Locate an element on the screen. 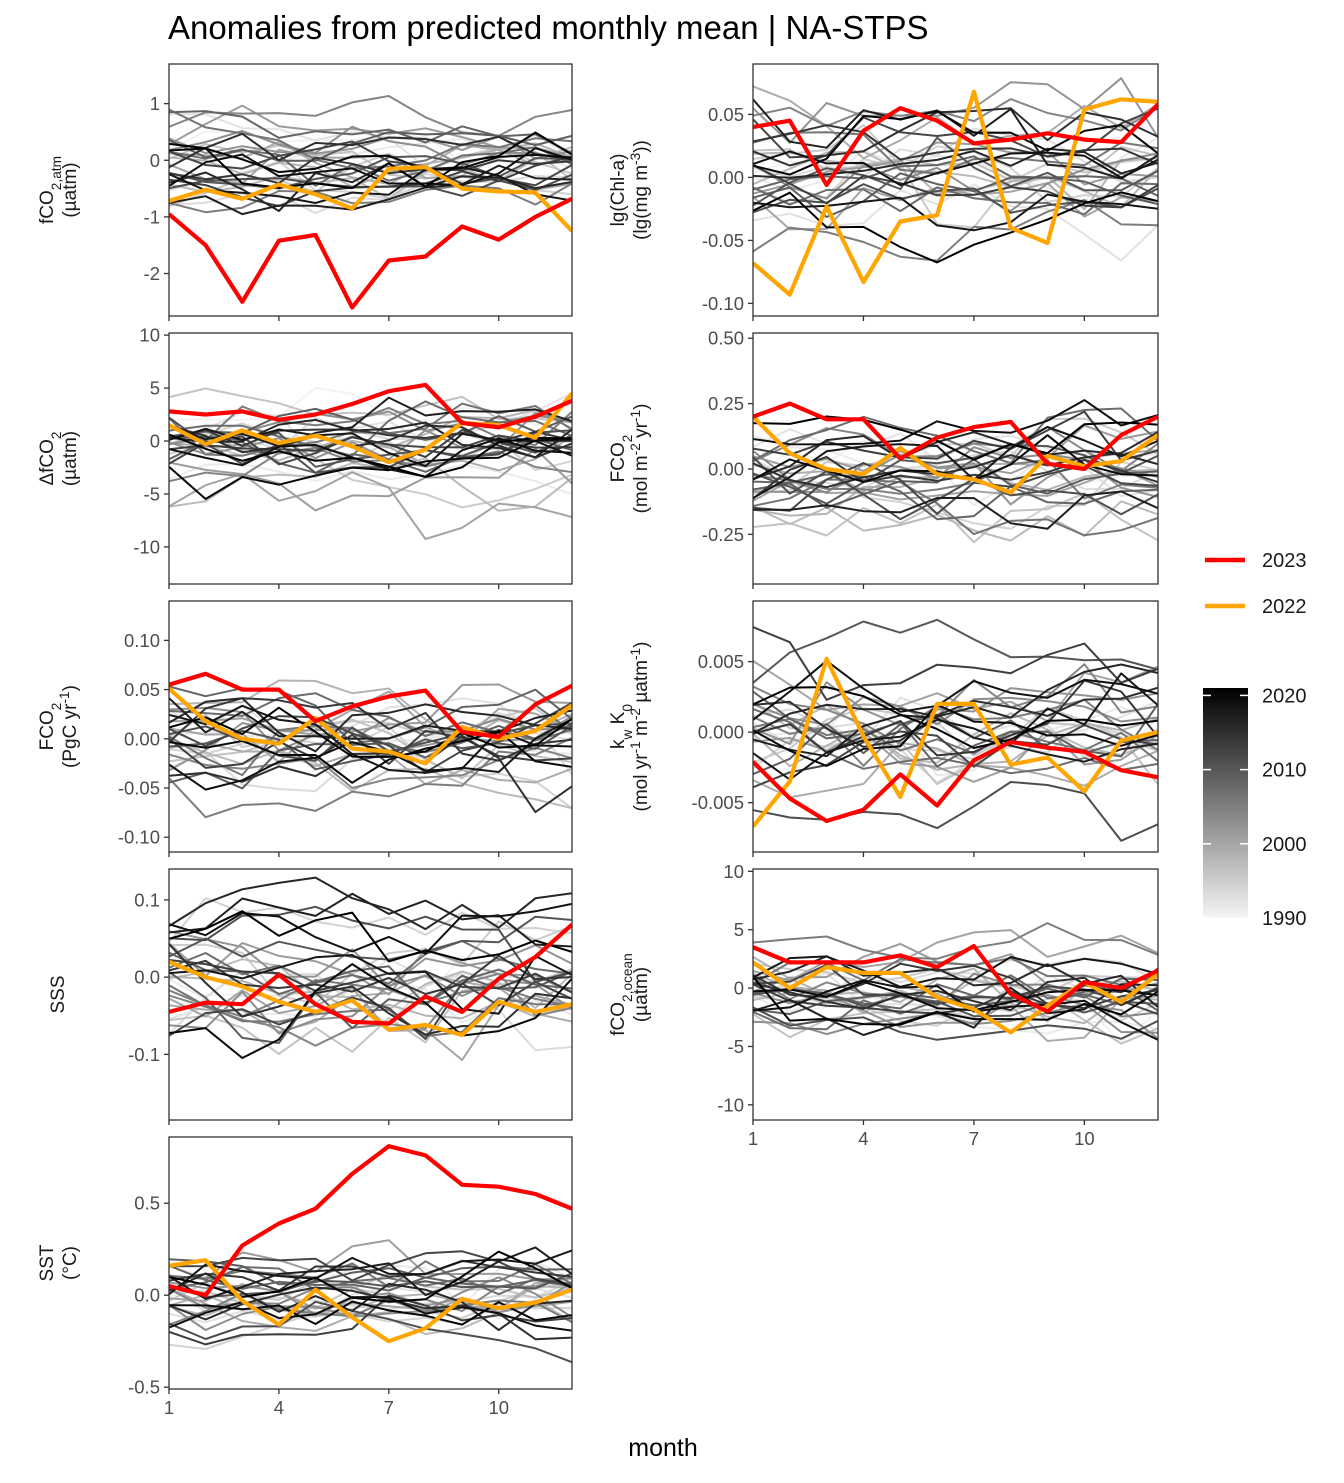  y-axis-title: SSS is located at coordinates (58, 994).